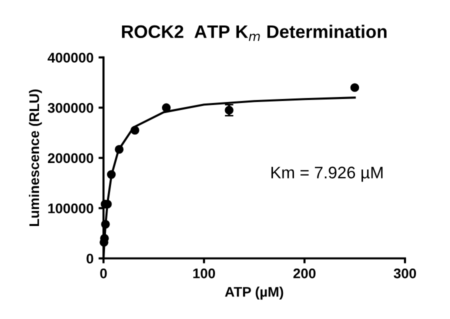  Describe the element at coordinates (71, 158) in the screenshot. I see `y-tick-label: 200000` at that location.